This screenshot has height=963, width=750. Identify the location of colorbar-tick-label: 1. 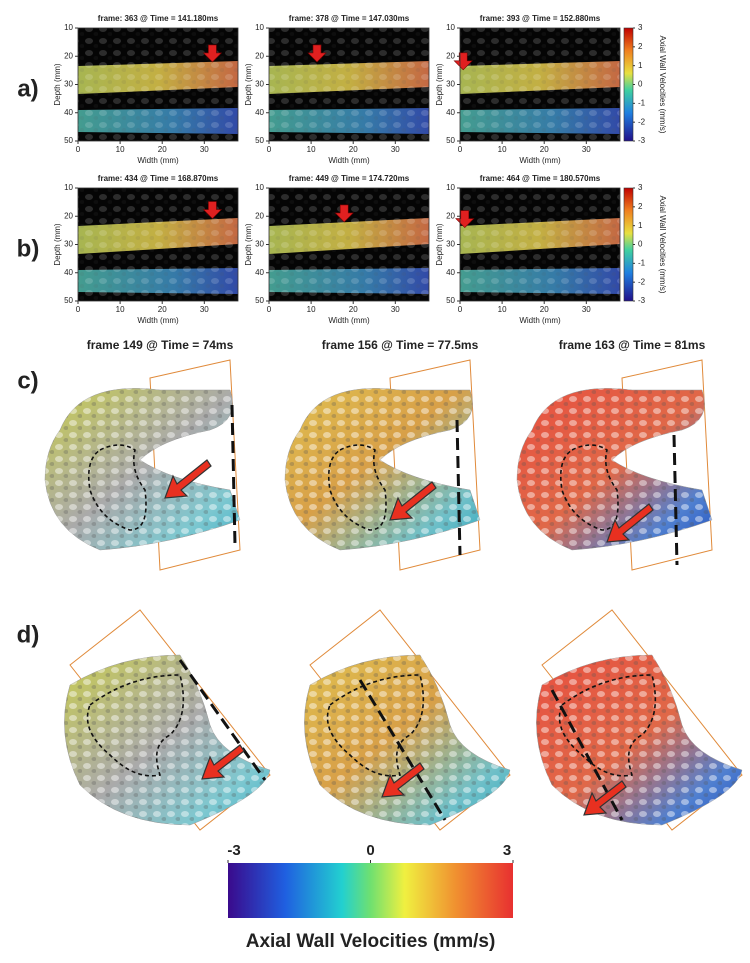
(640, 225).